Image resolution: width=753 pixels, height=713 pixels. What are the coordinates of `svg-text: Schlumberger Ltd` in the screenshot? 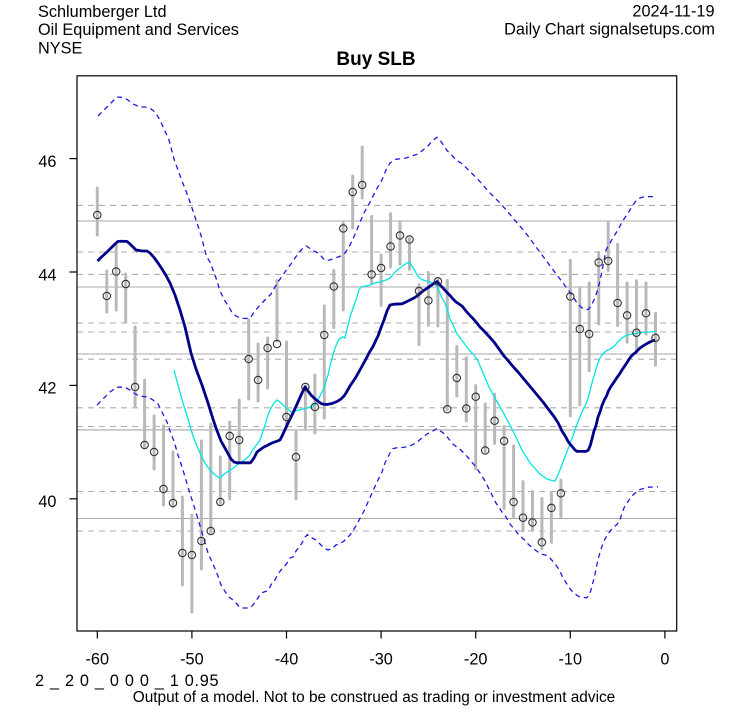 It's located at (102, 12).